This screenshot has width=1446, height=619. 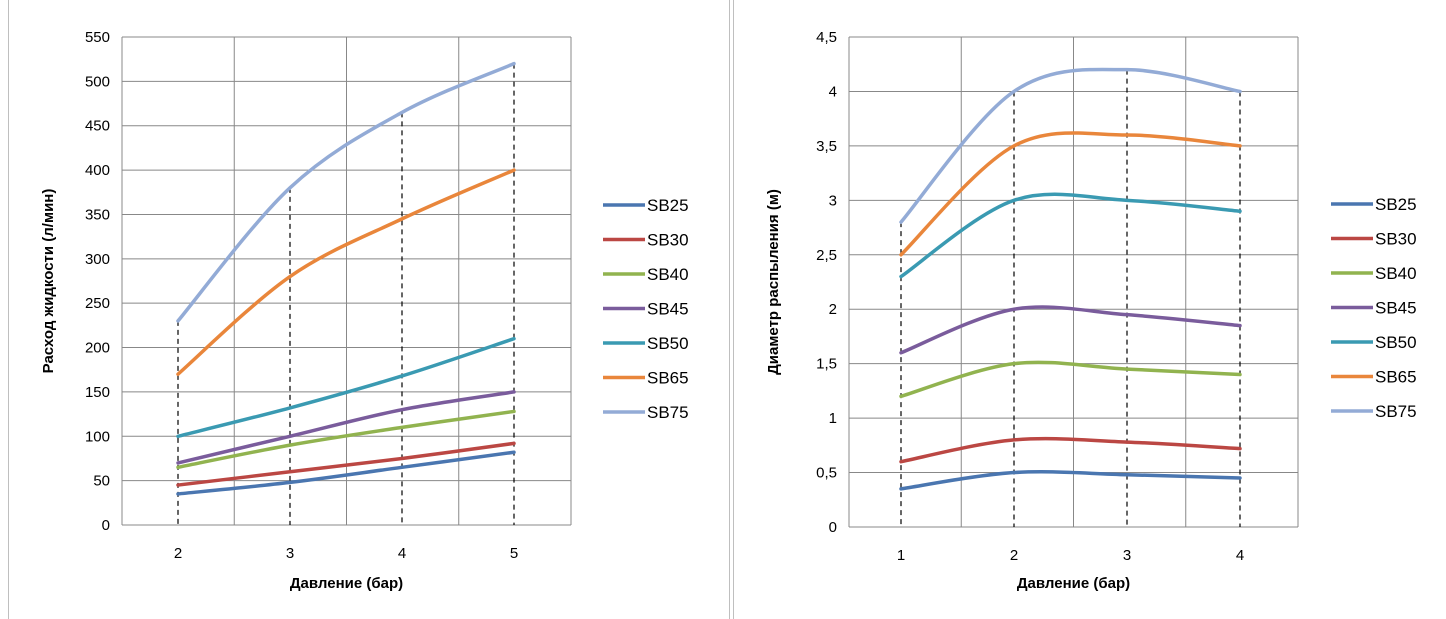 What do you see at coordinates (97, 303) in the screenshot?
I see `y-tick-label: 250` at bounding box center [97, 303].